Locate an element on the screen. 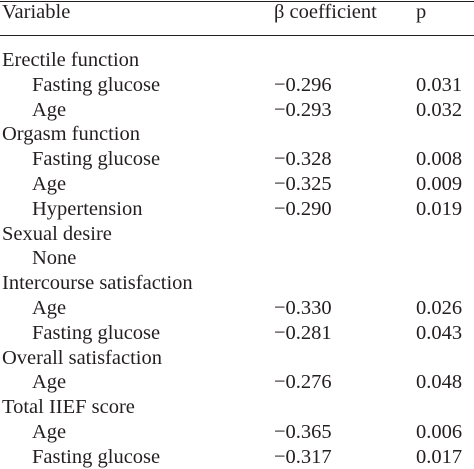  table-top-rule is located at coordinates (237, 1).